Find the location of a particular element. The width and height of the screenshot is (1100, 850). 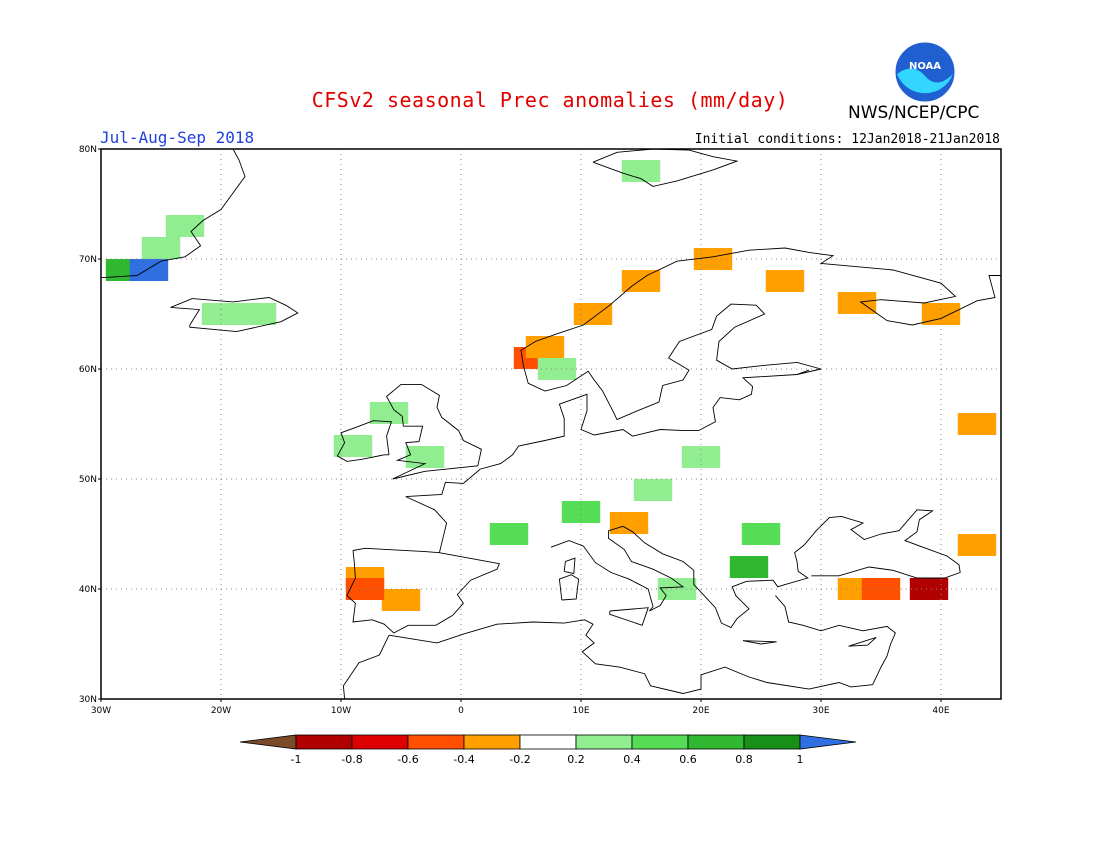

colorbar-label: -0.8 is located at coordinates (351, 759).